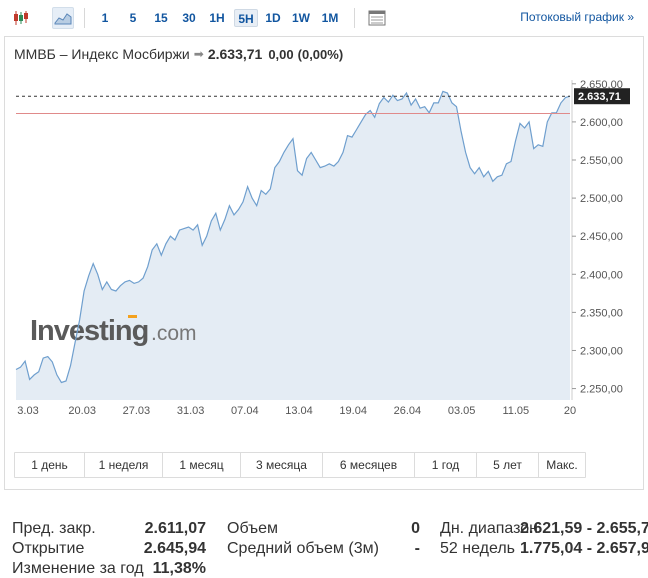 The image size is (648, 578). I want to click on prev-close-label: Пред. закр., so click(54, 528).